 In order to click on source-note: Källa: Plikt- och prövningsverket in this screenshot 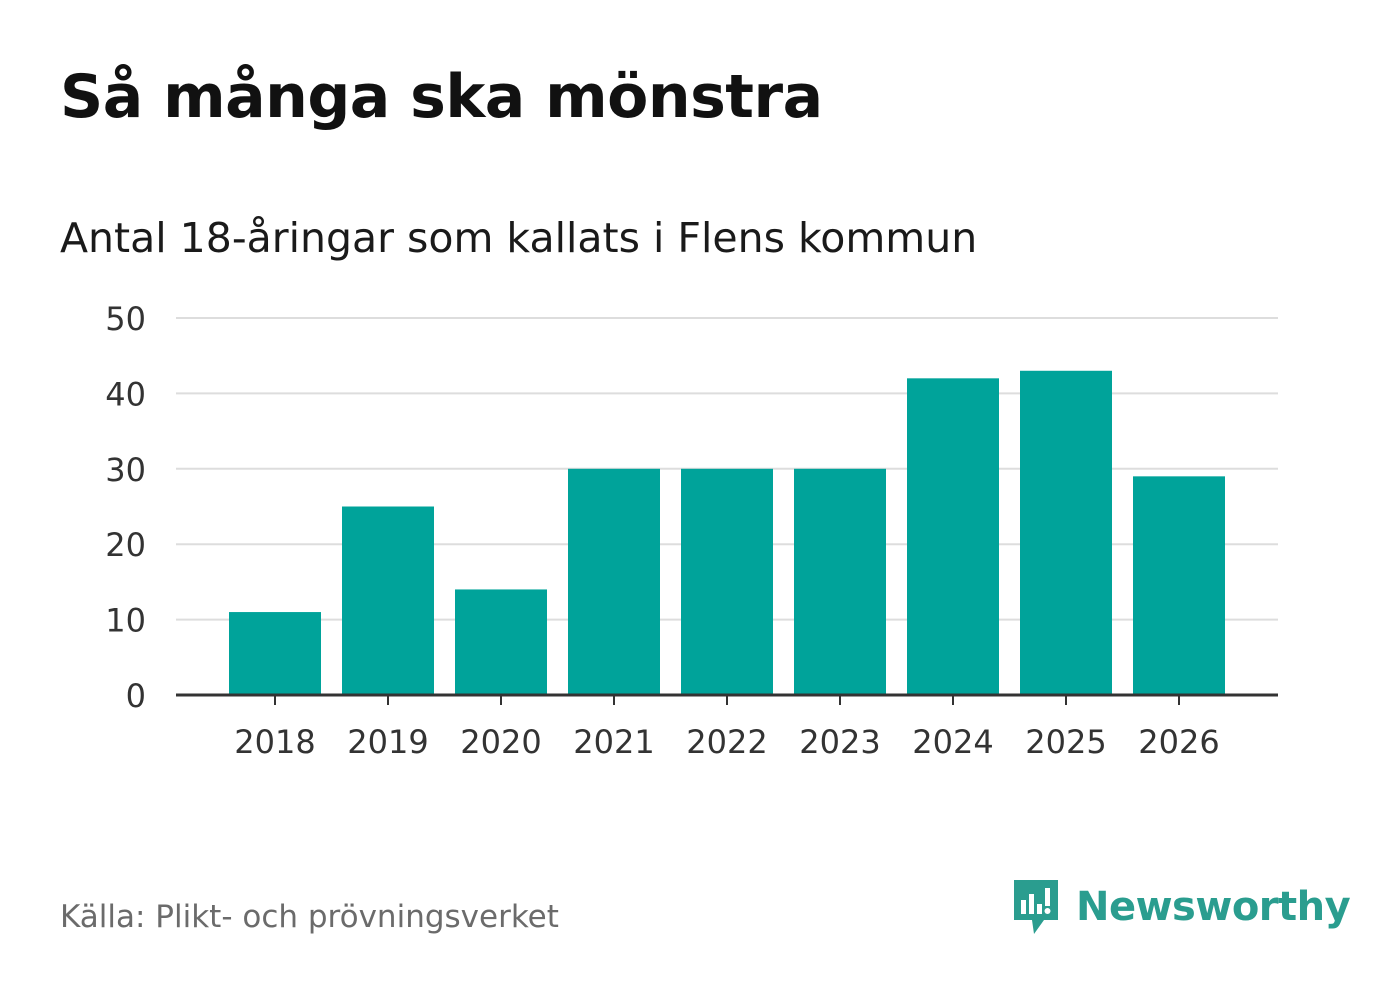, I will do `click(309, 917)`.